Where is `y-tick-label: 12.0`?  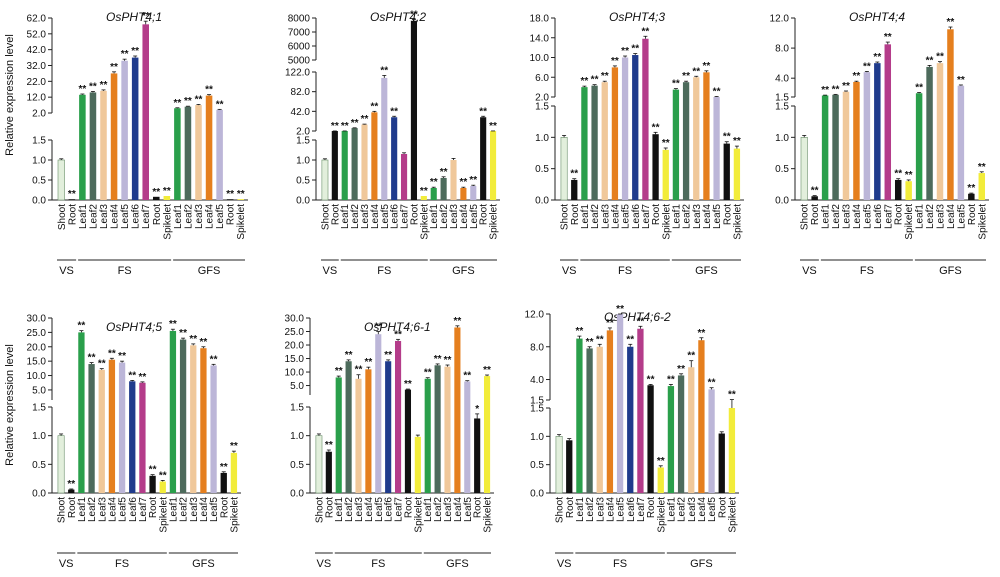 y-tick-label: 12.0 is located at coordinates (37, 98).